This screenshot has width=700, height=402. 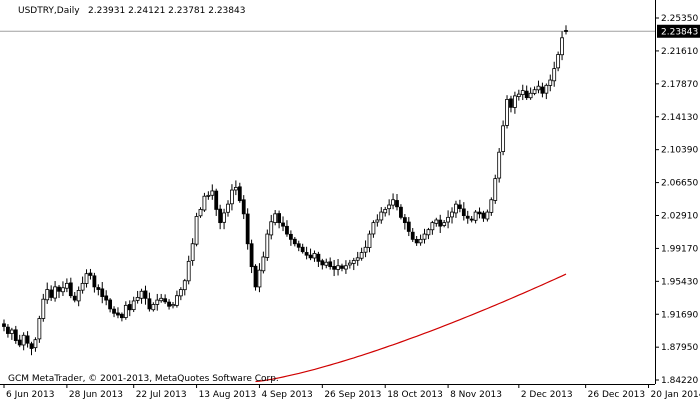 I want to click on time-tick-label: 20 Jan 2014, so click(x=675, y=395).